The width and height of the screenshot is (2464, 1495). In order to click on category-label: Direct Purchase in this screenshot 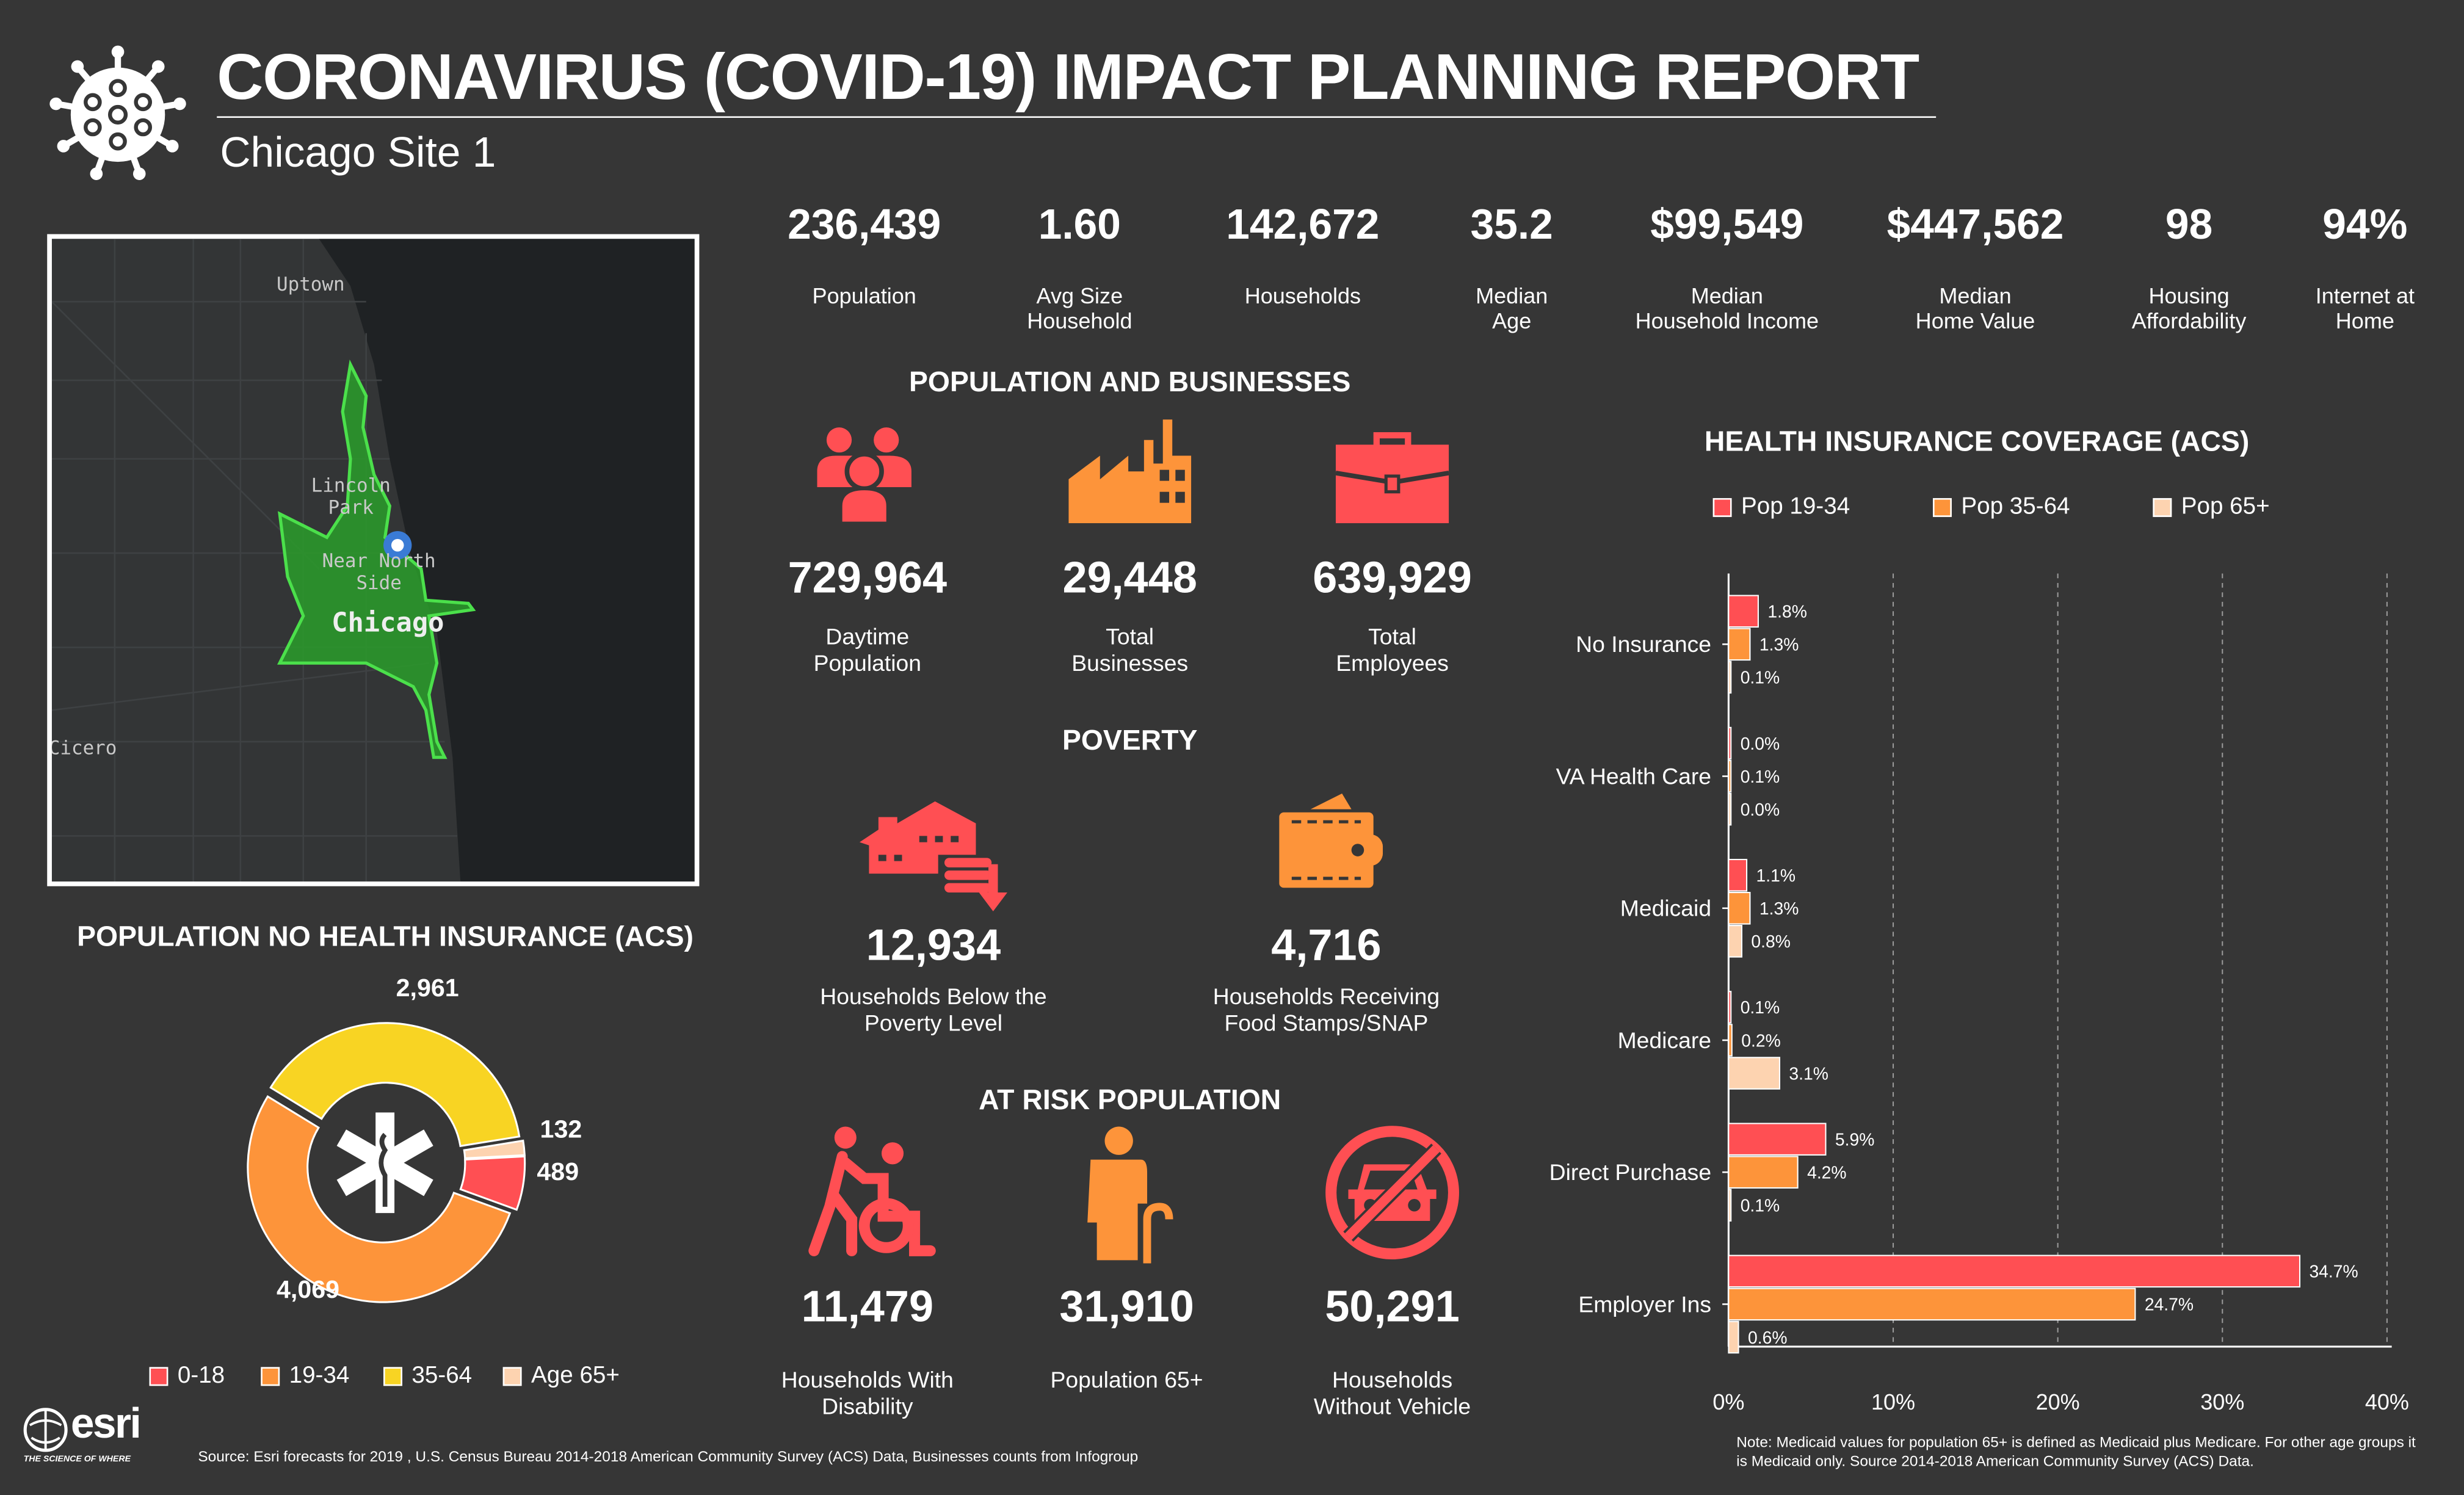, I will do `click(1630, 1172)`.